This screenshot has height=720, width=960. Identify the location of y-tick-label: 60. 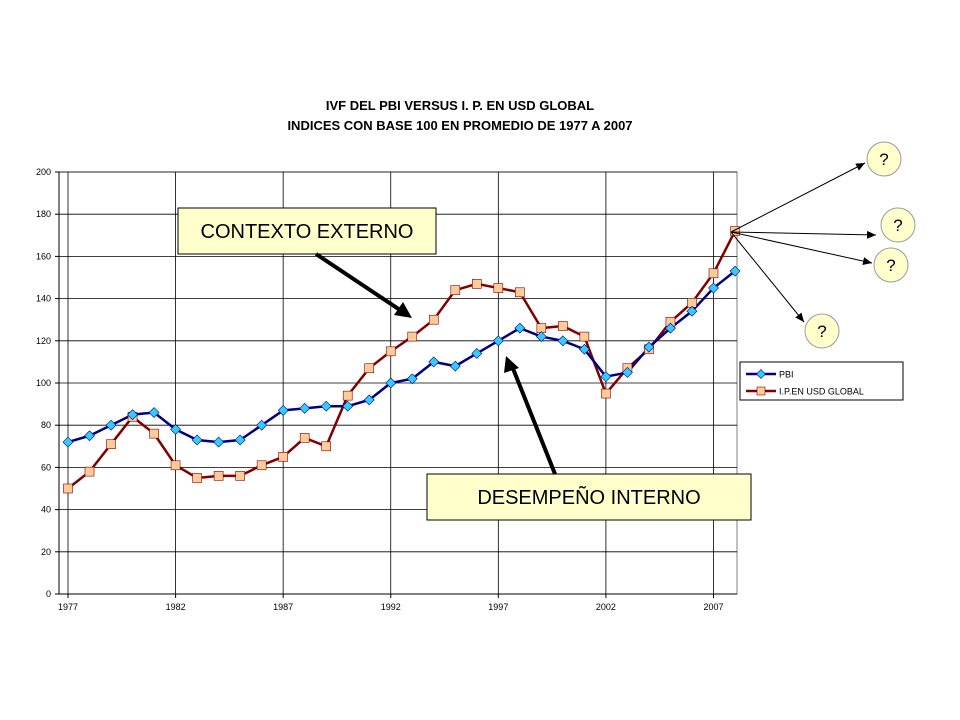
(46, 467).